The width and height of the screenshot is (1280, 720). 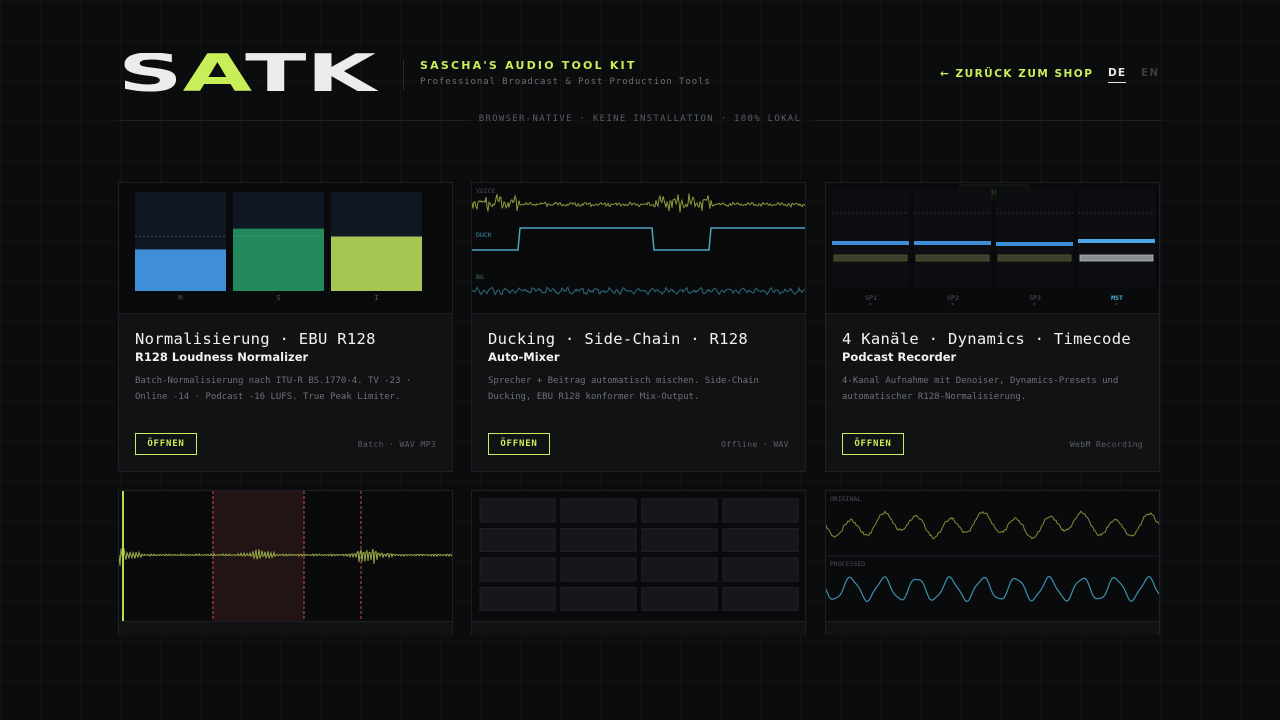 I want to click on label-processed: PROCESSED, so click(x=847, y=564).